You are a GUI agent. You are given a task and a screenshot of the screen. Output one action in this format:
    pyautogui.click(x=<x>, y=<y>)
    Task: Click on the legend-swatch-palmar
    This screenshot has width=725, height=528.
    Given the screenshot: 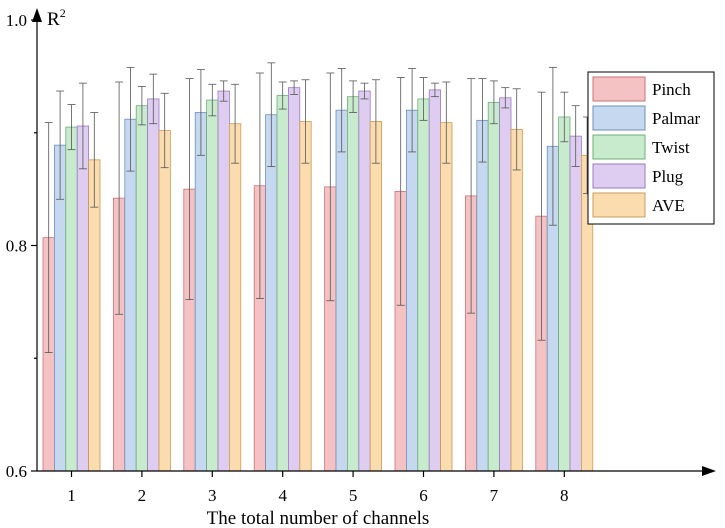 What is the action you would take?
    pyautogui.click(x=619, y=118)
    